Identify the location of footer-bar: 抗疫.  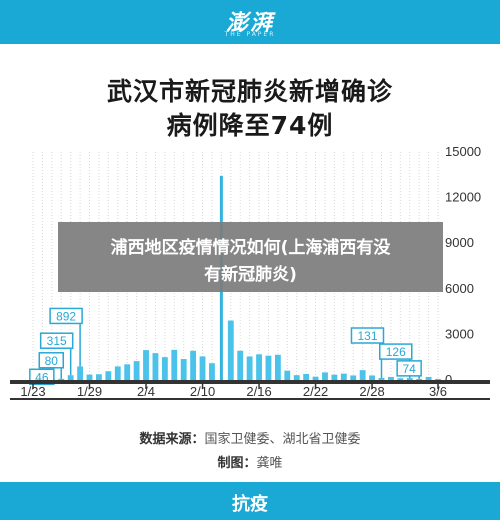
(250, 501).